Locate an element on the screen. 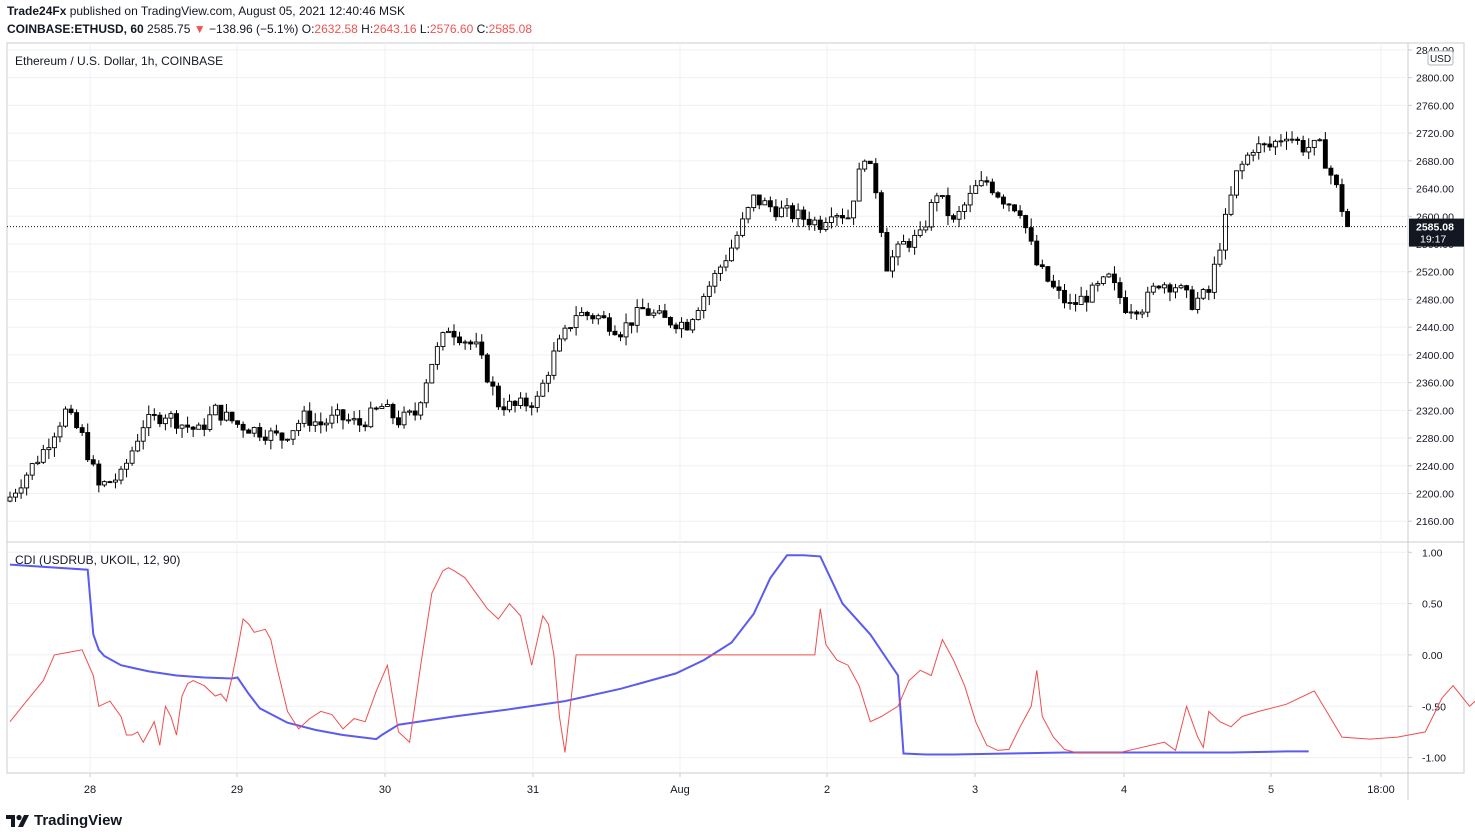 This screenshot has width=1475, height=840. footer-brand: TradingView is located at coordinates (64, 820).